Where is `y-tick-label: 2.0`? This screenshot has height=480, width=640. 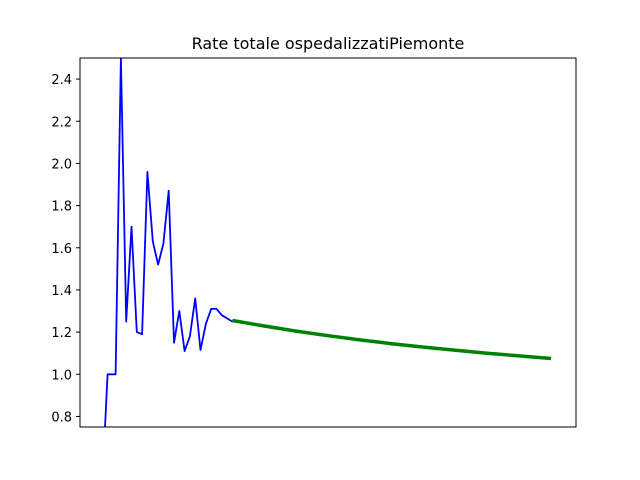 y-tick-label: 2.0 is located at coordinates (61, 164).